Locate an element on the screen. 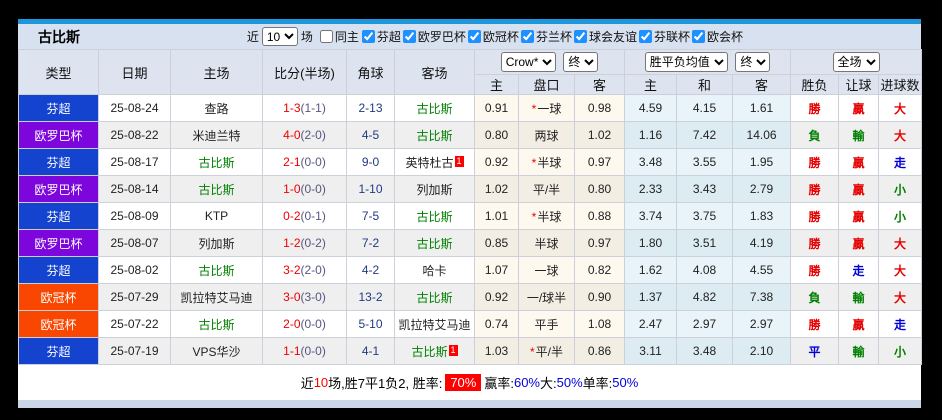  filter-toggle: 芬兰杯 is located at coordinates (546, 36).